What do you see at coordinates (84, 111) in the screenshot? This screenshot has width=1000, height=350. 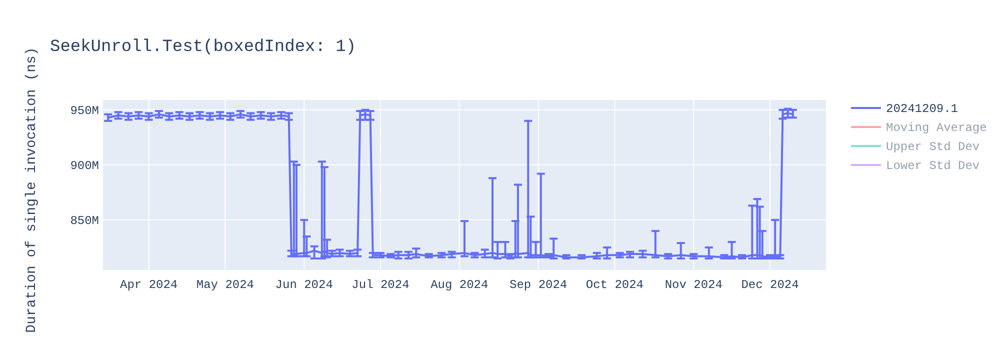 I see `y-tick-label: 950M` at bounding box center [84, 111].